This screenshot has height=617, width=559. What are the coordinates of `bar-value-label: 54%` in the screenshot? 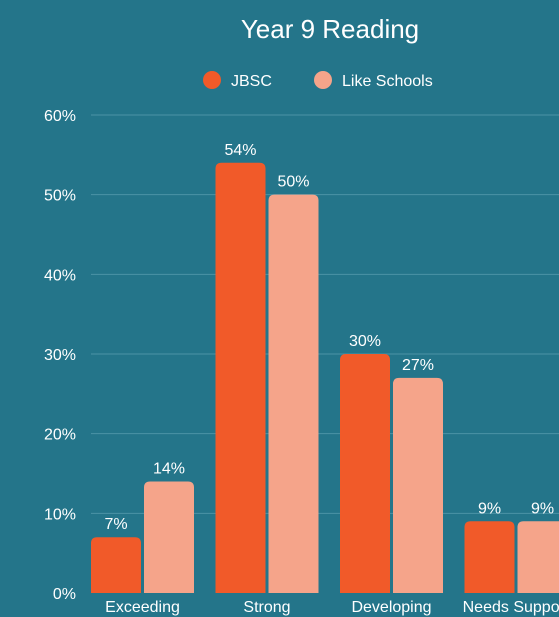 It's located at (240, 150).